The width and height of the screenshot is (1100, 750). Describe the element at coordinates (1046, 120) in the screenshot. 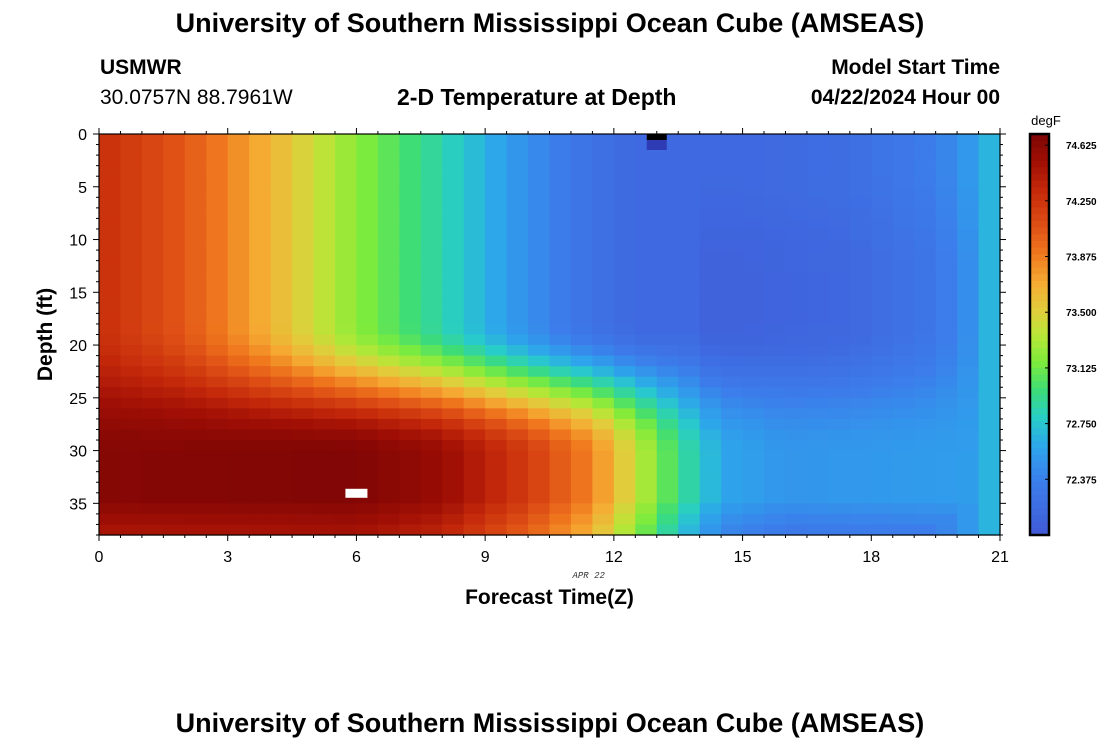

I see `colorbar-unit: degF` at that location.